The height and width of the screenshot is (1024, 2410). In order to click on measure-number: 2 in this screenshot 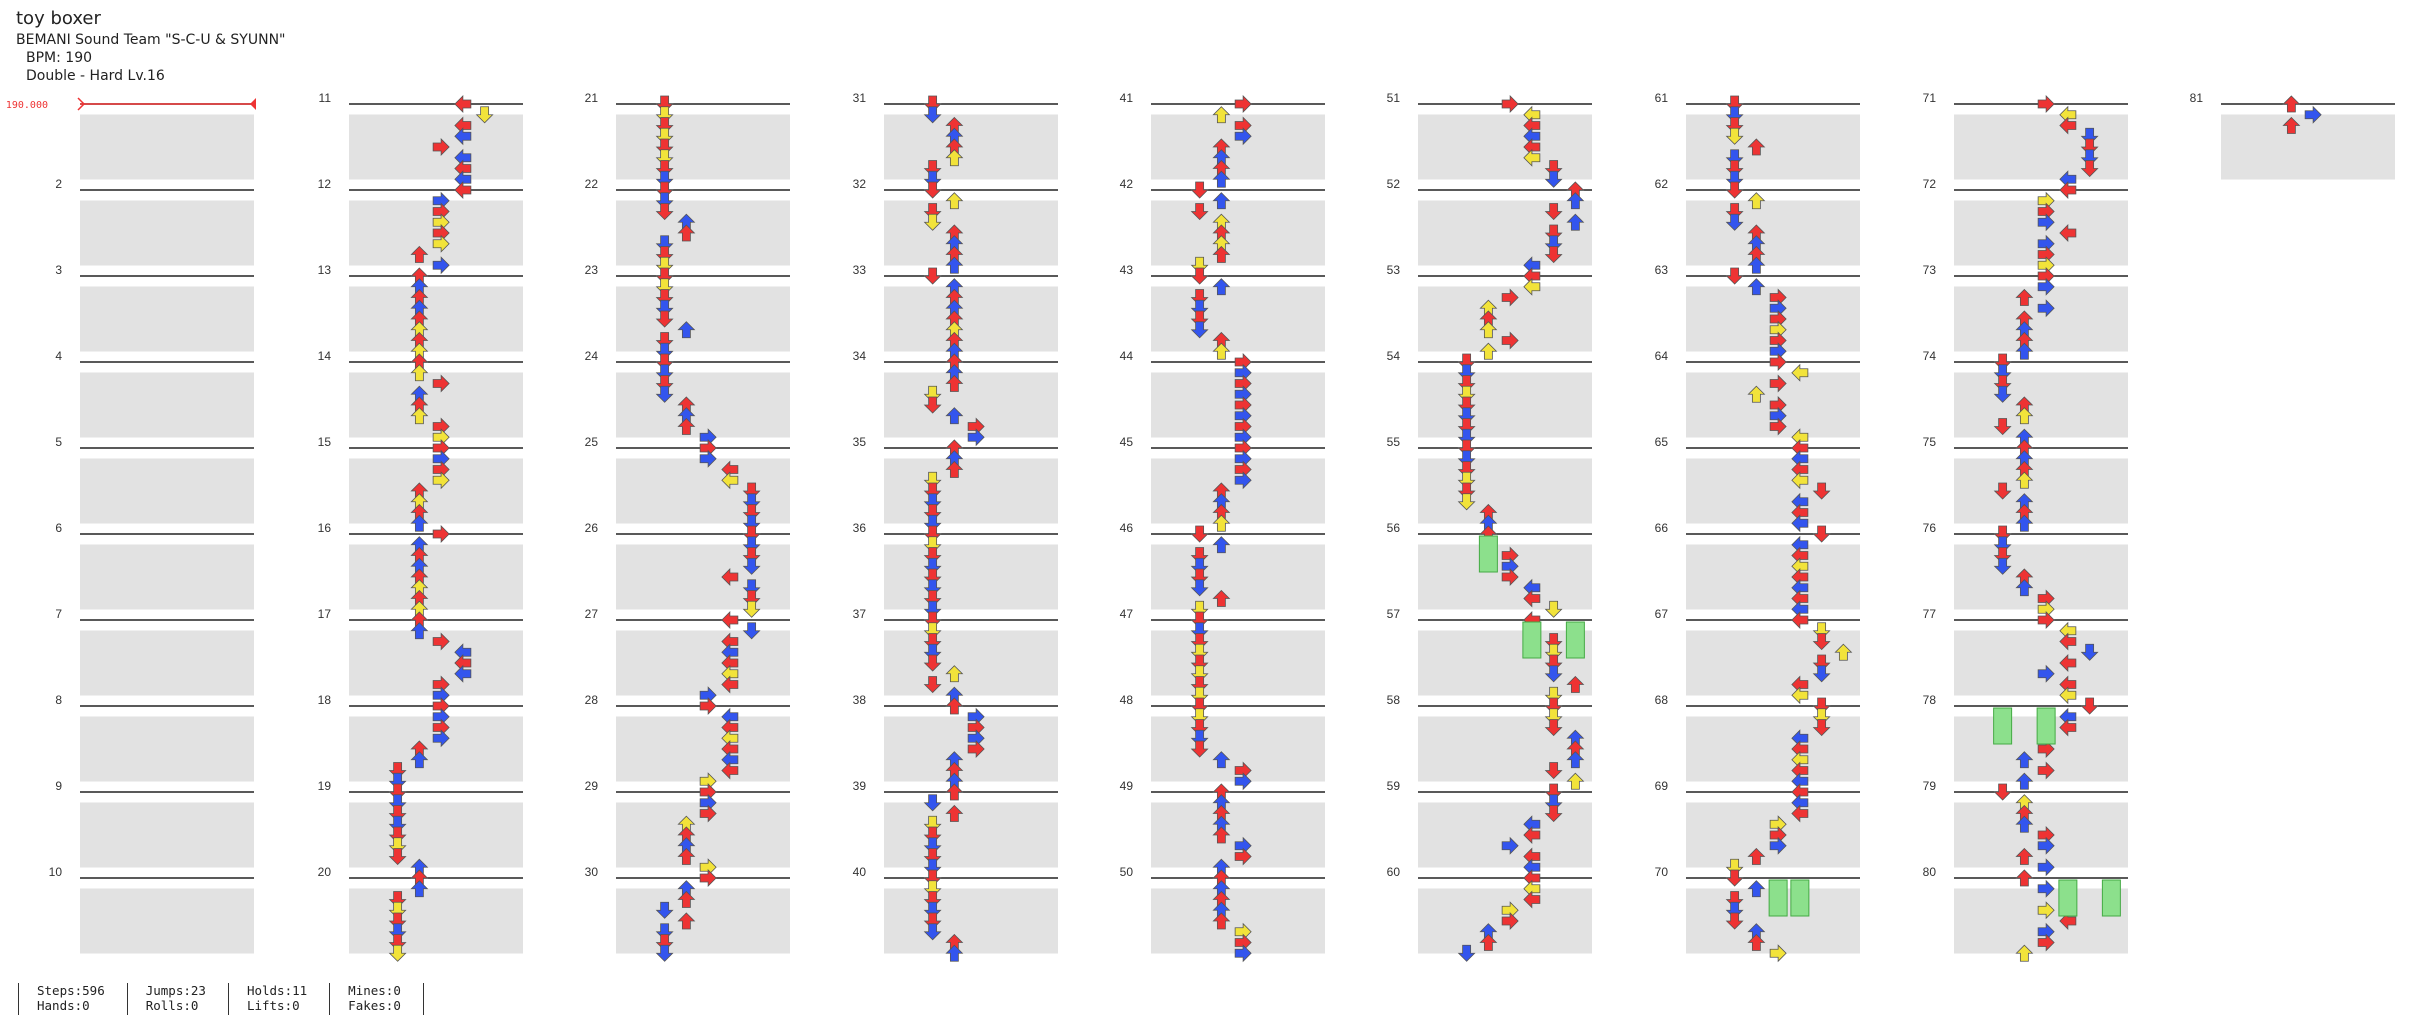, I will do `click(58, 184)`.